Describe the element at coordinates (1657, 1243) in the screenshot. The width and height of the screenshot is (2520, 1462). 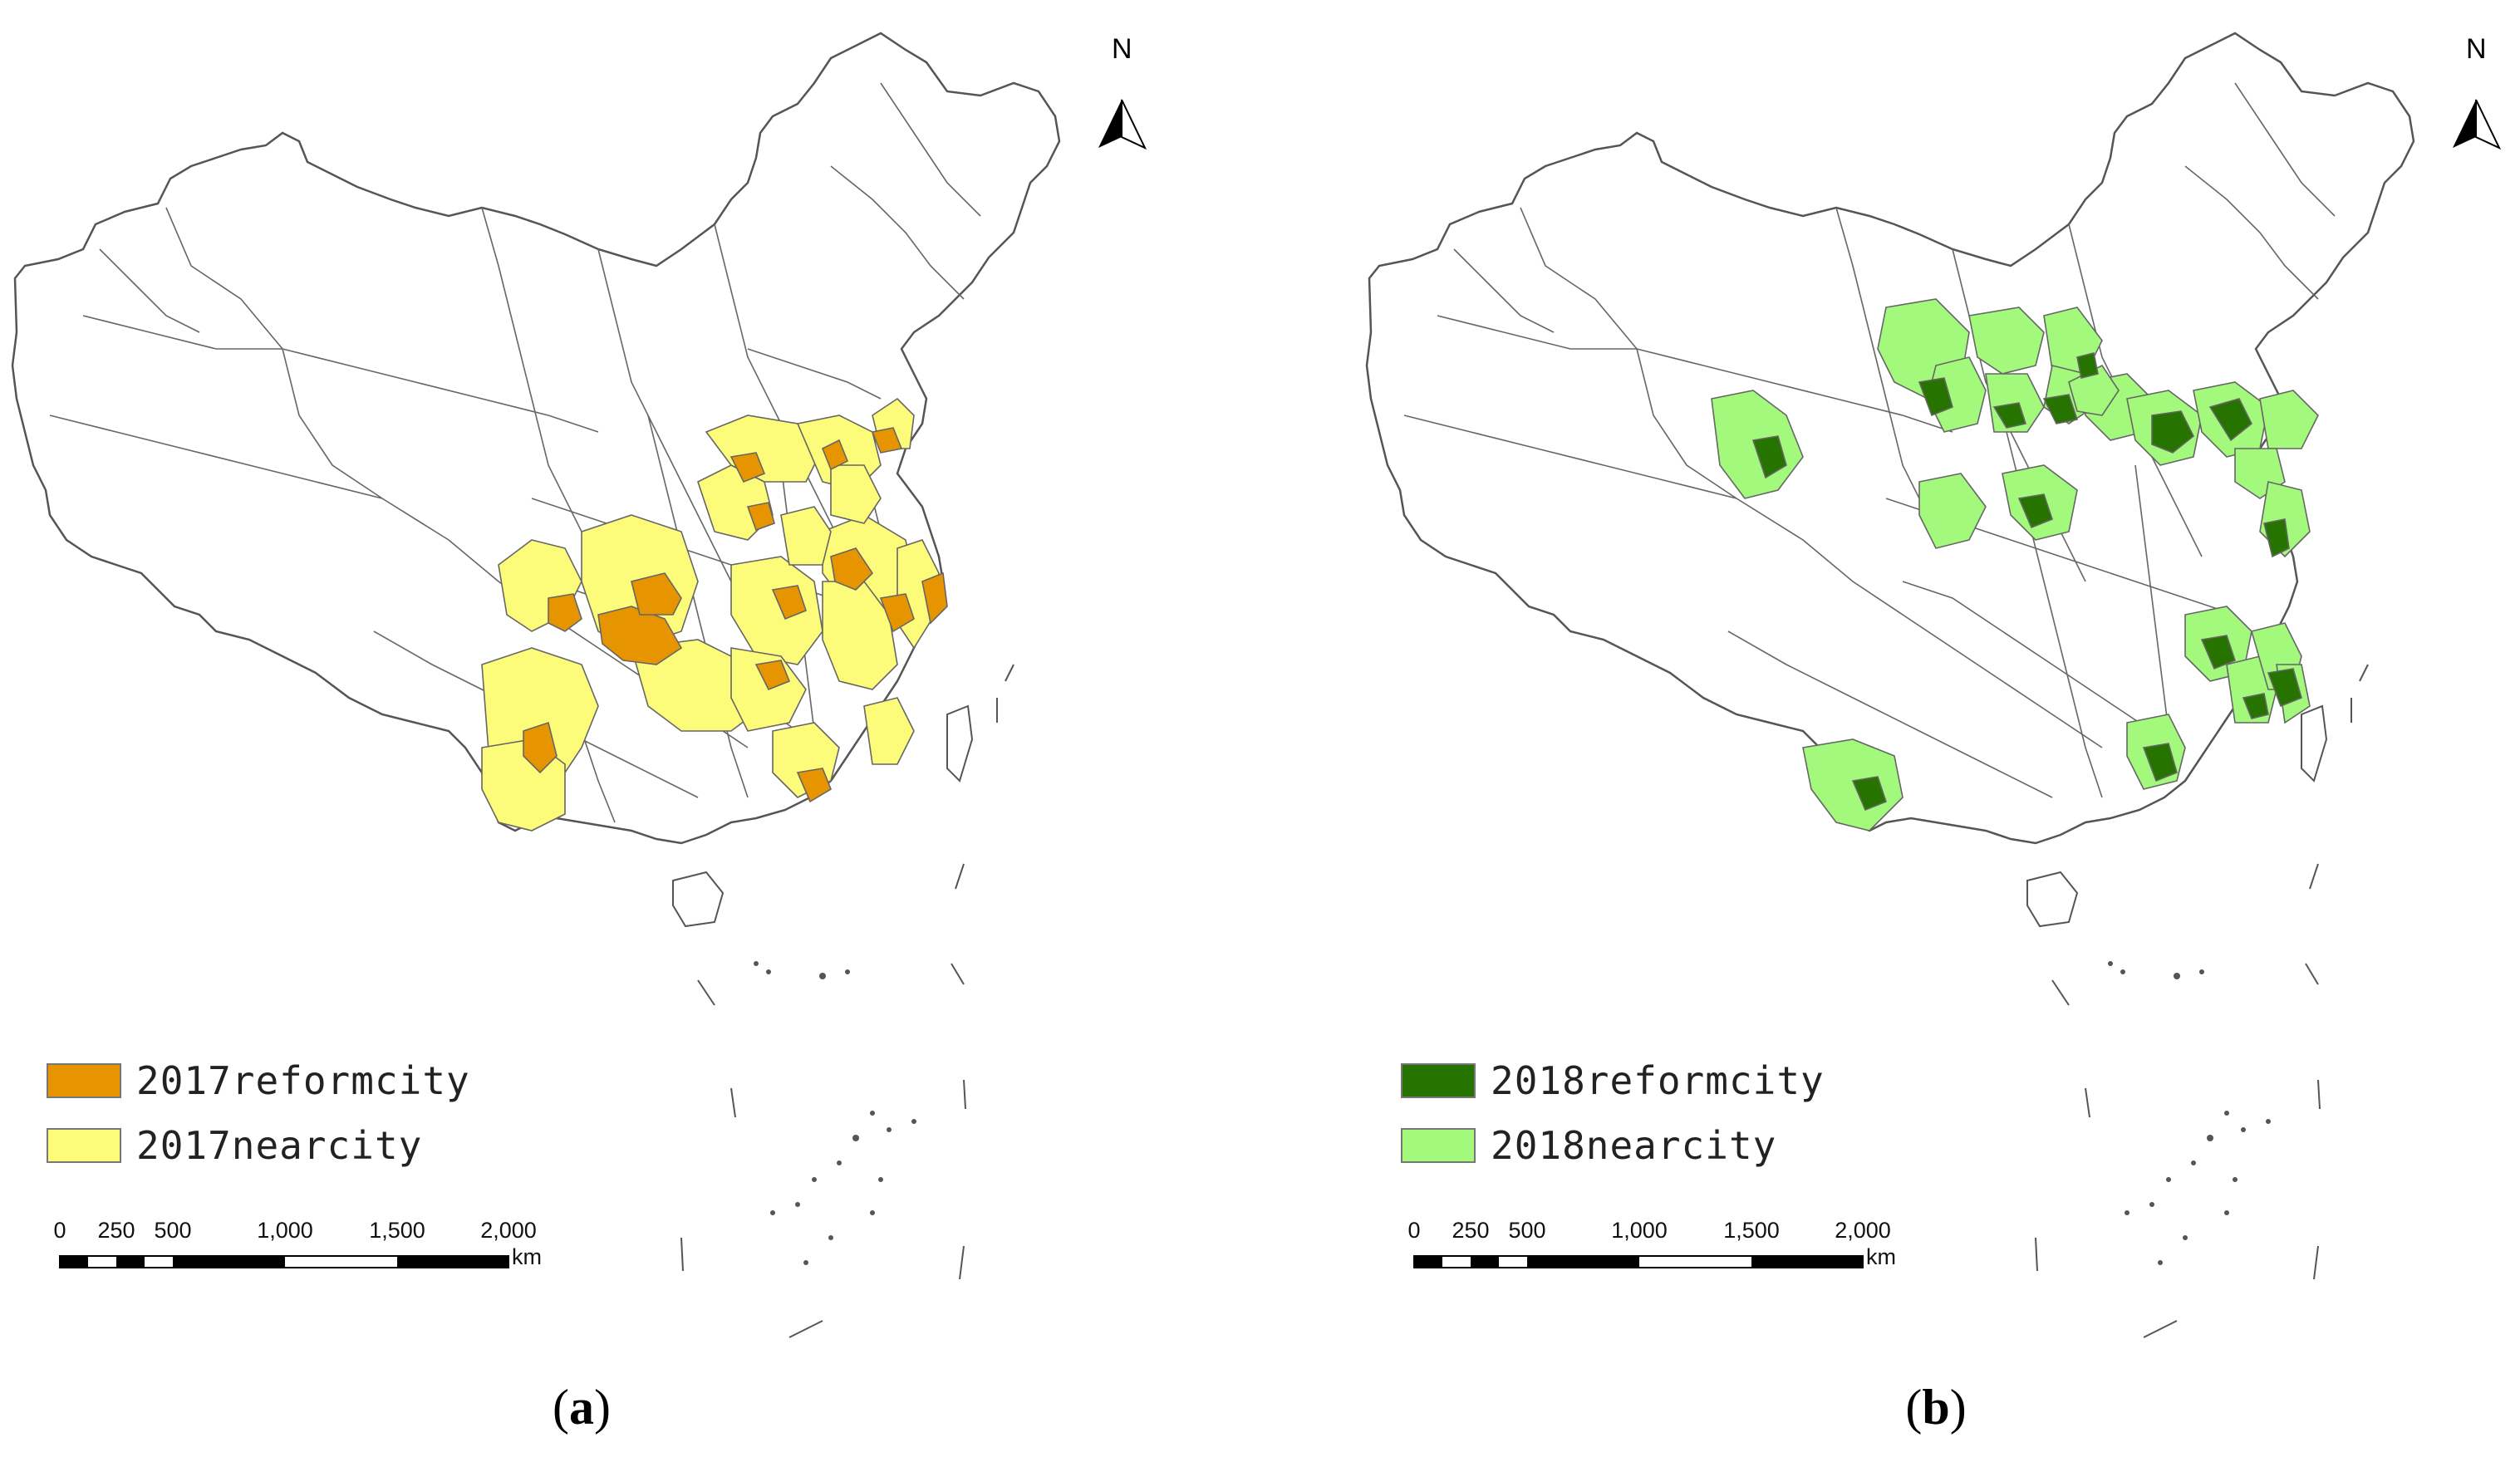
I see `scale-labels-b: 0 250 500 1,000 1,500 2,000 km` at that location.